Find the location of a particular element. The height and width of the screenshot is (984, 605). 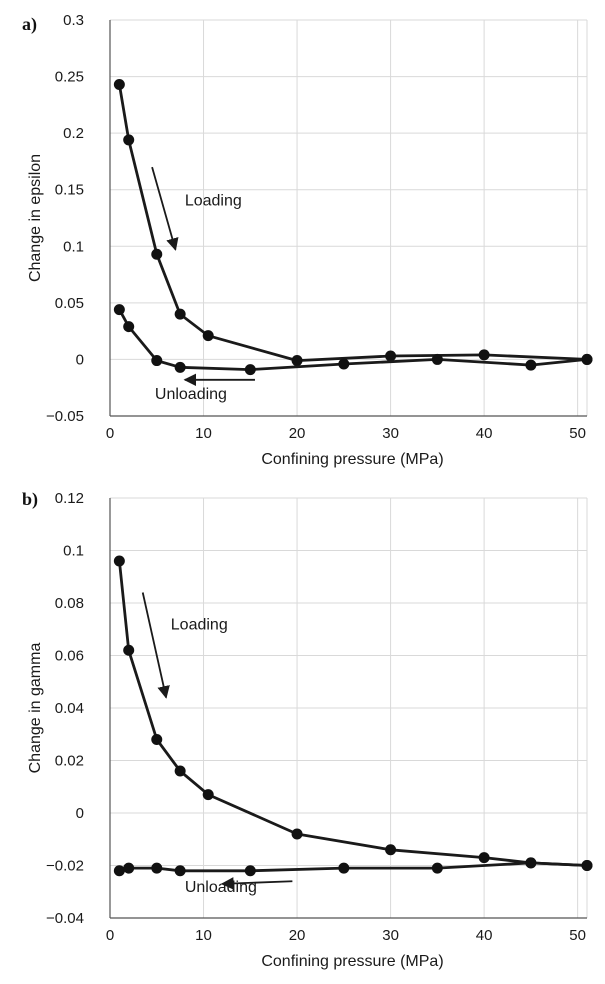

y-tick-label: −0.02 is located at coordinates (65, 866).